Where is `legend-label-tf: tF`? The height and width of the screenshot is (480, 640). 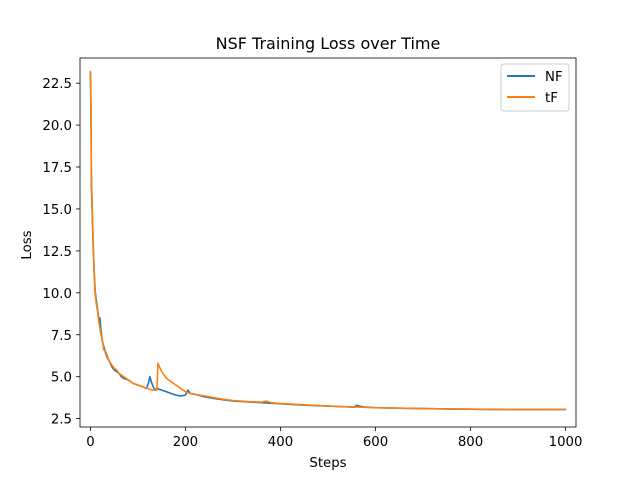
legend-label-tf: tF is located at coordinates (551, 98).